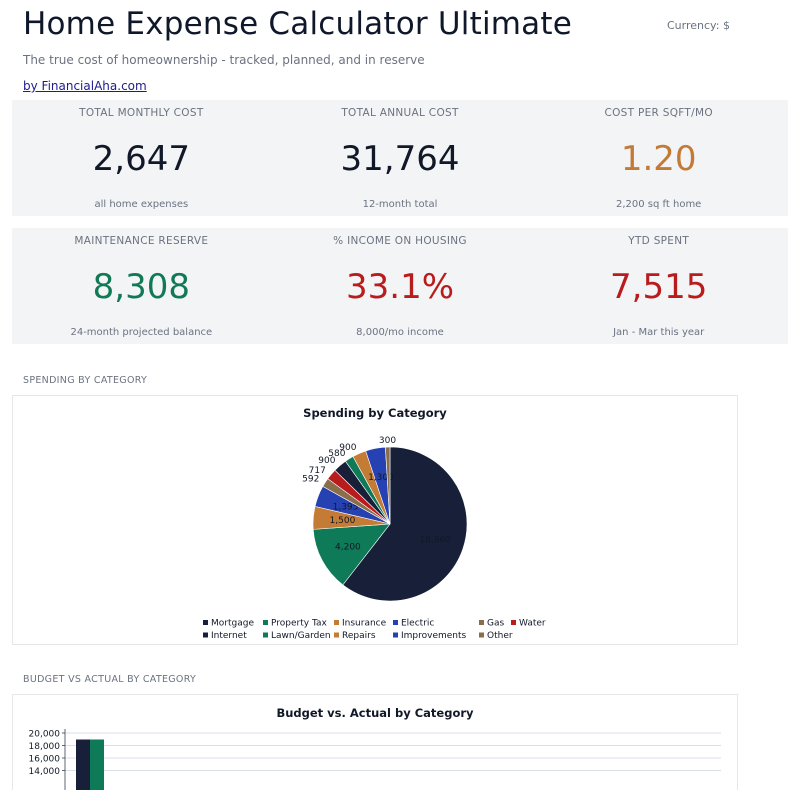 This screenshot has width=800, height=790. Describe the element at coordinates (232, 624) in the screenshot. I see `legend-label: Mortgage` at that location.